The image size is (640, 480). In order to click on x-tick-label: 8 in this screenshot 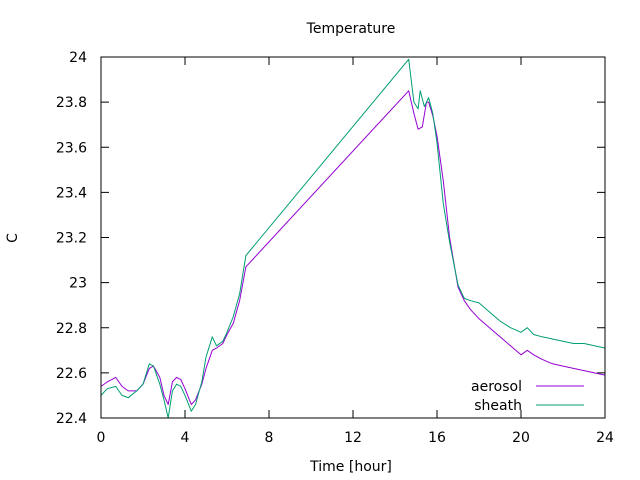, I will do `click(269, 438)`.